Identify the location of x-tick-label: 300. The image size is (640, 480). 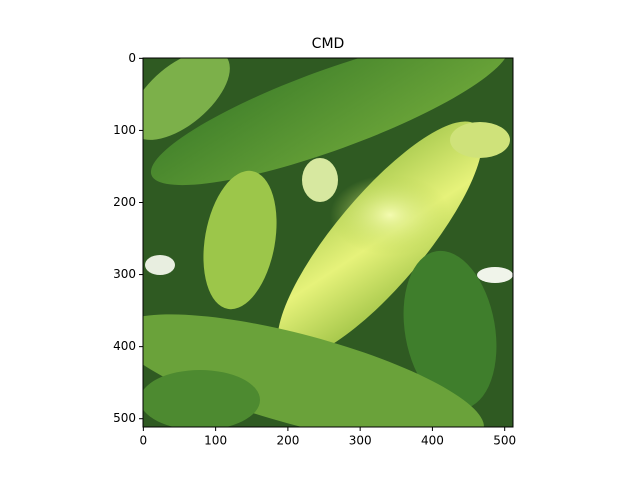
(360, 441).